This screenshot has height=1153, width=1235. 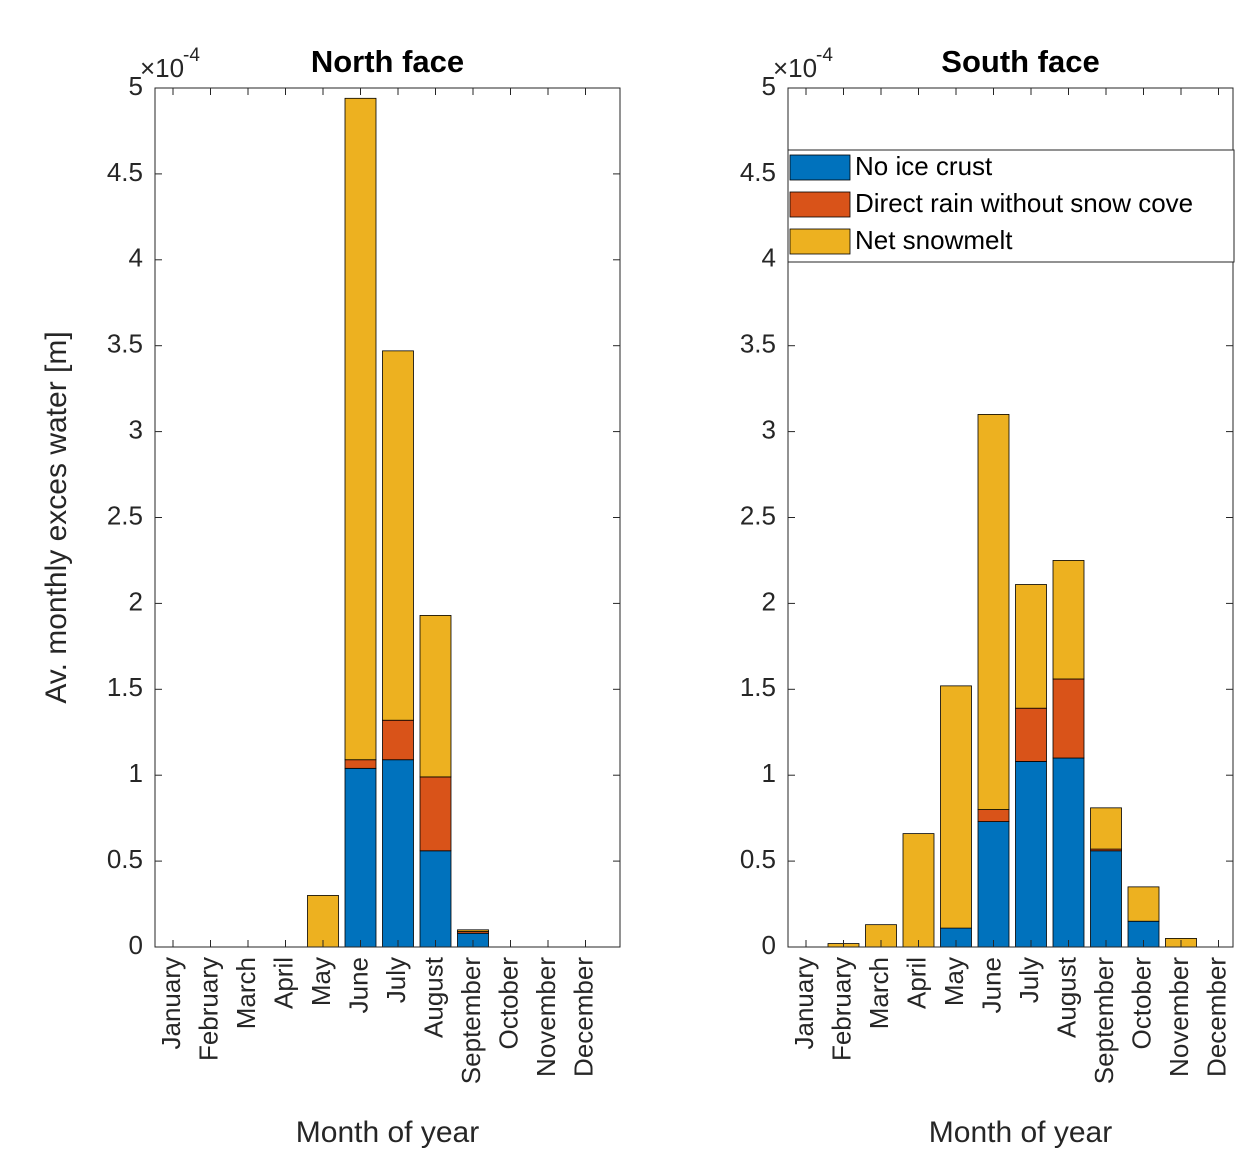 What do you see at coordinates (1020, 61) in the screenshot?
I see `chart-title: South face` at bounding box center [1020, 61].